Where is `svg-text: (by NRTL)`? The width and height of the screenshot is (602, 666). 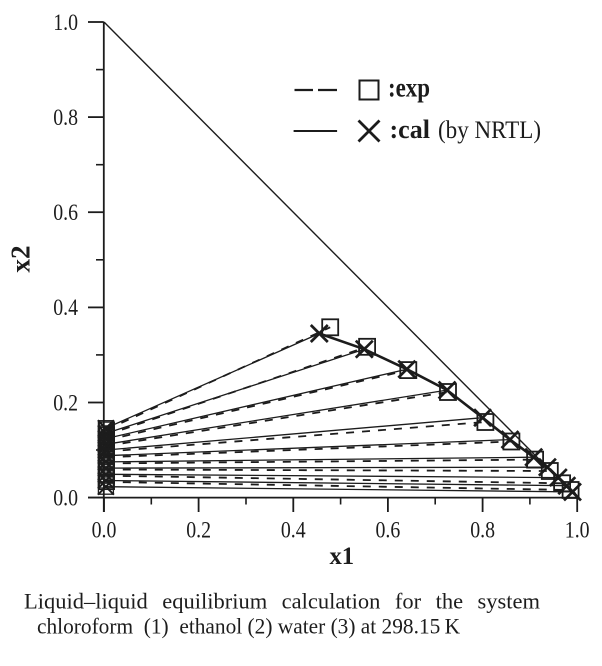 svg-text: (by NRTL) is located at coordinates (489, 130).